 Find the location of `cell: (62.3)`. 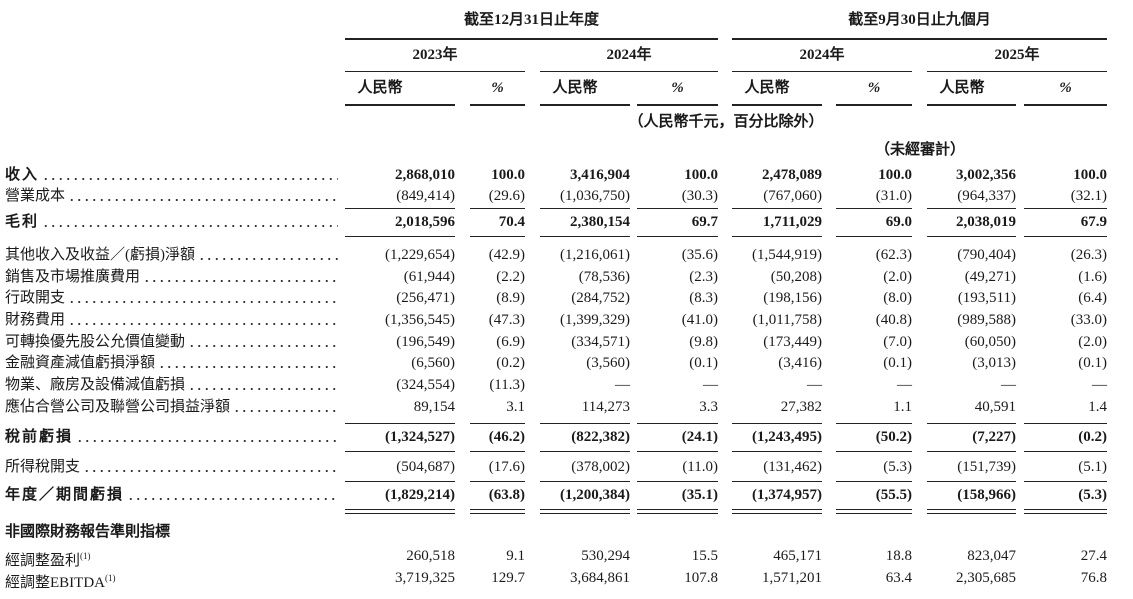

cell: (62.3) is located at coordinates (893, 255).